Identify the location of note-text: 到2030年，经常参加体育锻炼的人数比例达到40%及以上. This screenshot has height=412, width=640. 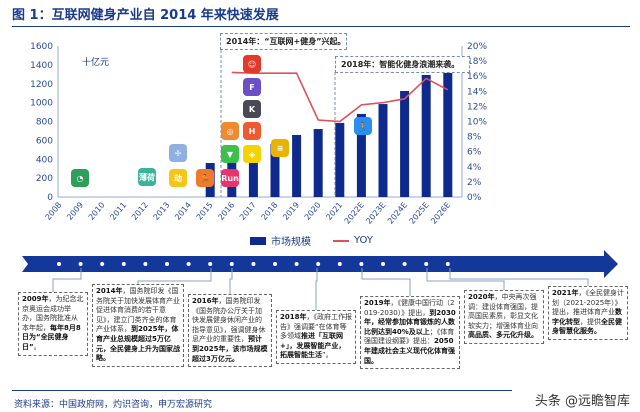
(410, 322).